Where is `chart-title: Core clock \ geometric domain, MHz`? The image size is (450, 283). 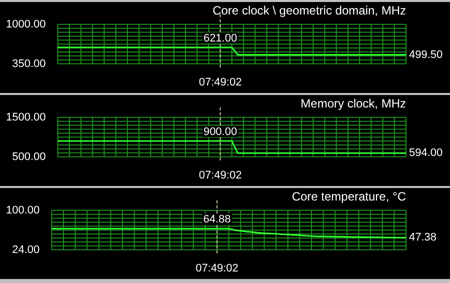
chart-title: Core clock \ geometric domain, MHz is located at coordinates (309, 11).